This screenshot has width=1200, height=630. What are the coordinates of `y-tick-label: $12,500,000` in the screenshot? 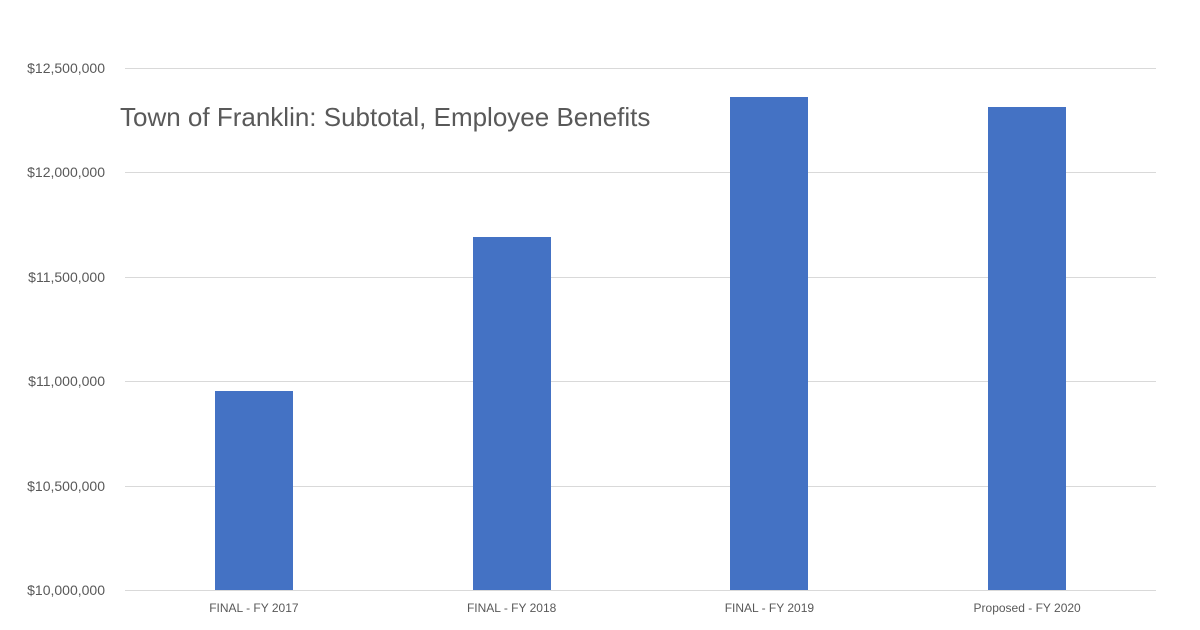 It's located at (66, 68).